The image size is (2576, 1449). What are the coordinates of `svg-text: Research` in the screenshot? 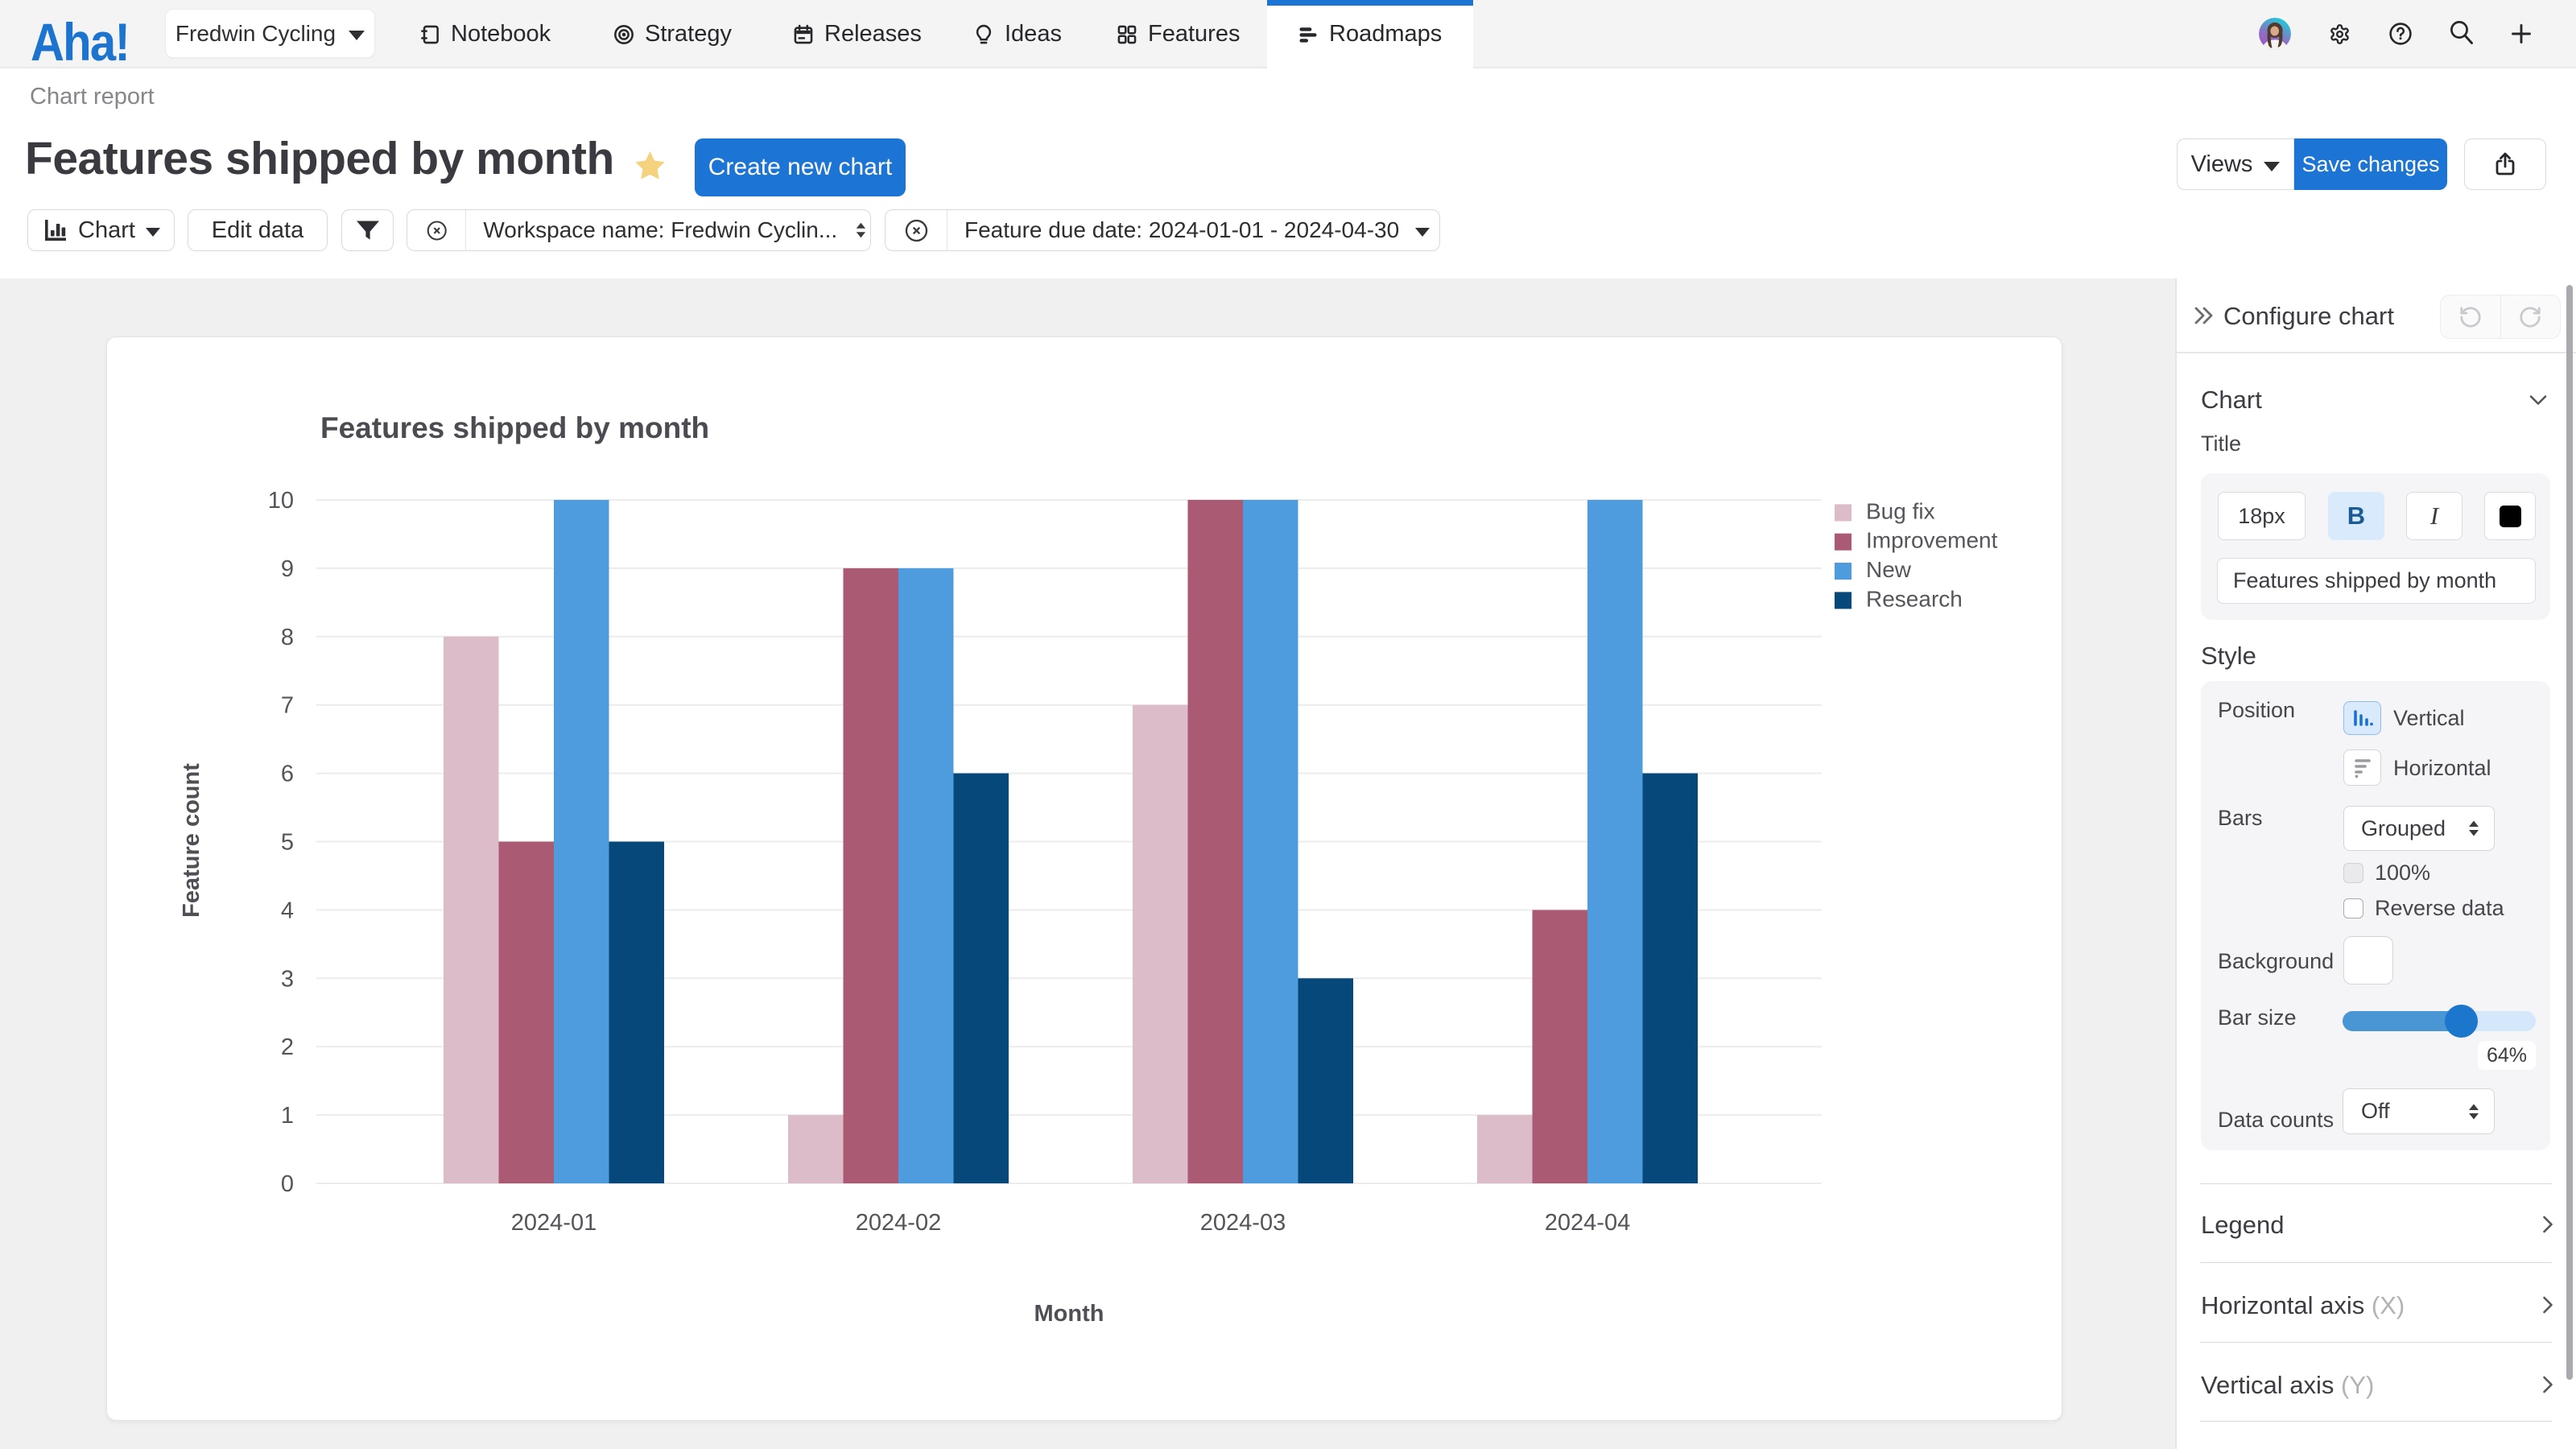 It's located at (1914, 598).